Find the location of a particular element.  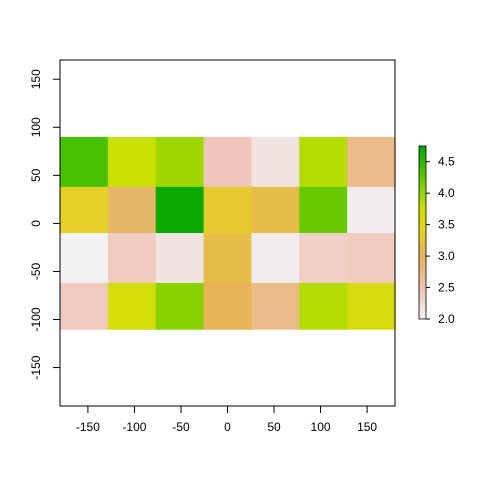

x-tick-label: 50 is located at coordinates (274, 427).